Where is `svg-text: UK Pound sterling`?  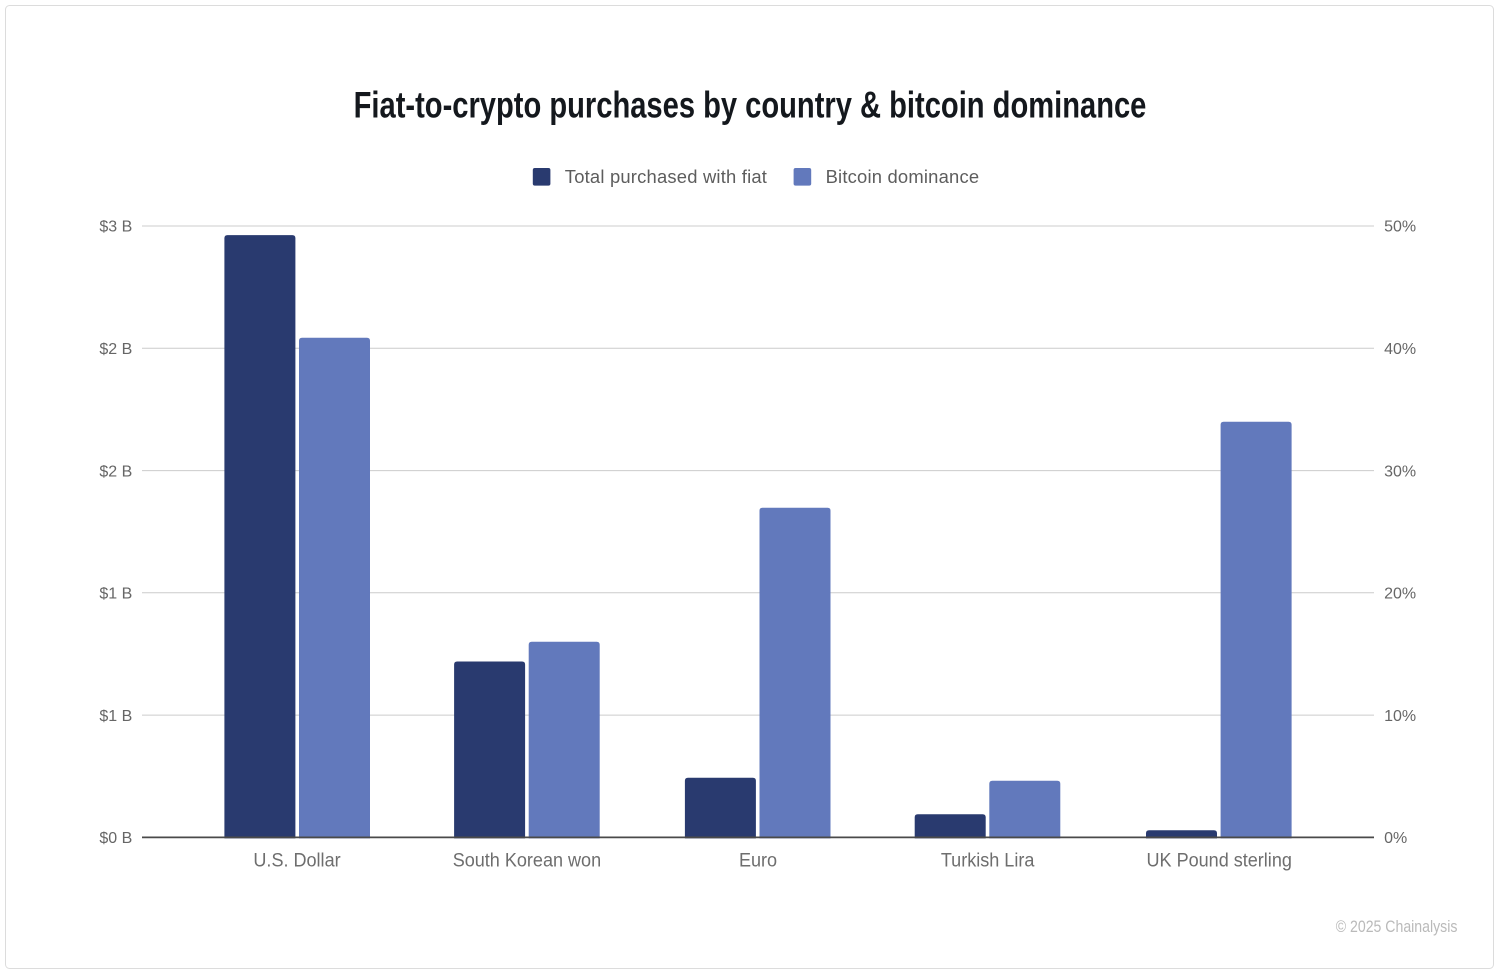 svg-text: UK Pound sterling is located at coordinates (1219, 860).